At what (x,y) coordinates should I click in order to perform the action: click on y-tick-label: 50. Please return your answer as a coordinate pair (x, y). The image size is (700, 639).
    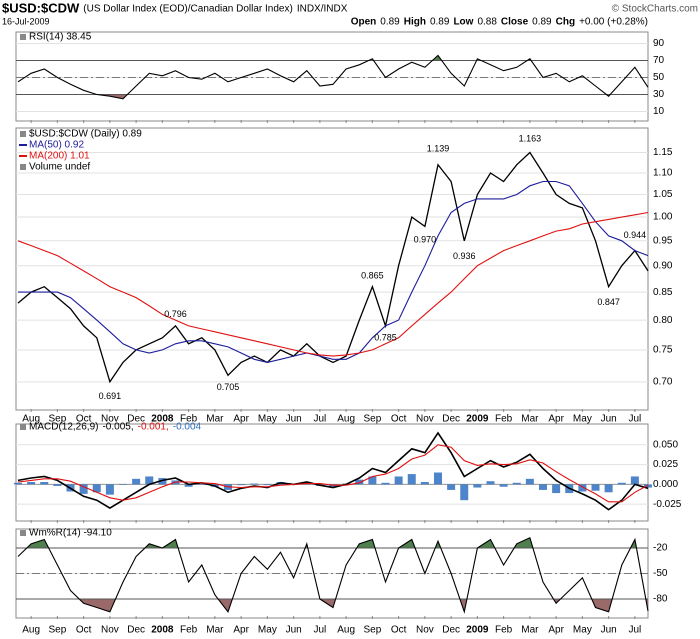
    Looking at the image, I should click on (659, 77).